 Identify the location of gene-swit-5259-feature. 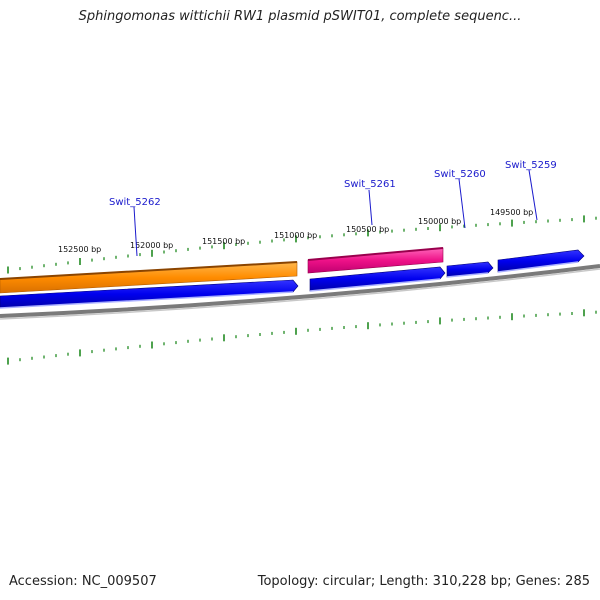
(541, 261).